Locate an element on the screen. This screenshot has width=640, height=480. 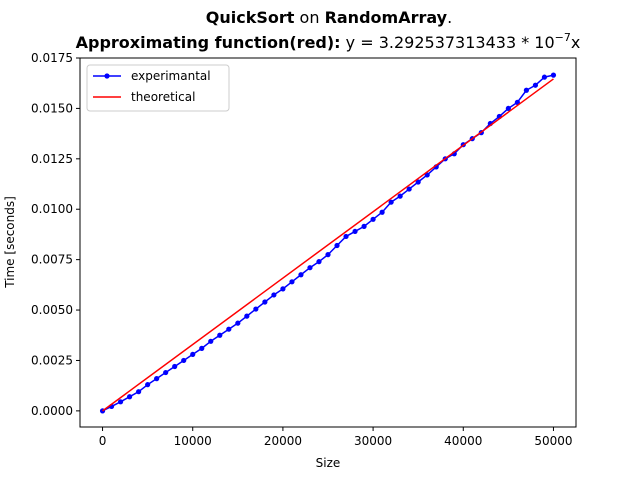
title-on: on is located at coordinates (309, 17).